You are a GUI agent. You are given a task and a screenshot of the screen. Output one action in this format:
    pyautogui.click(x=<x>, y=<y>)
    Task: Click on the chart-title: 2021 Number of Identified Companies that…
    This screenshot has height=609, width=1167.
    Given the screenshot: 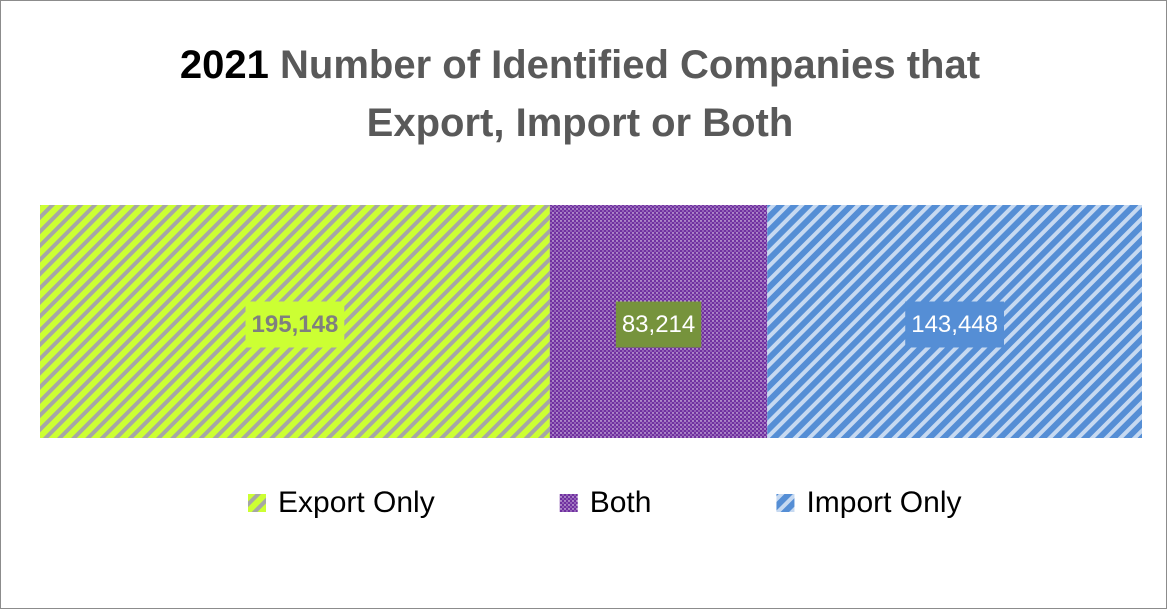 What is the action you would take?
    pyautogui.click(x=580, y=94)
    